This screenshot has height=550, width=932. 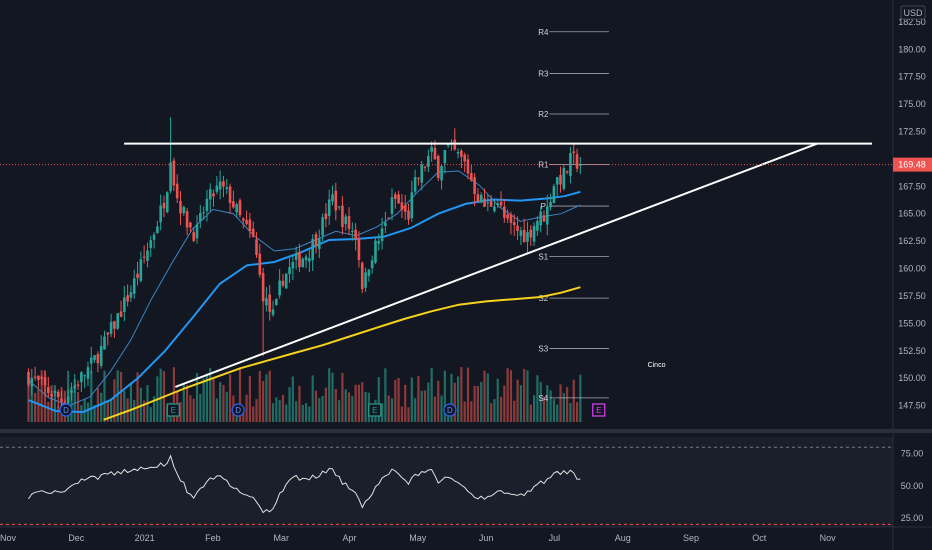 What do you see at coordinates (238, 410) in the screenshot?
I see `dividend-marker-label: D` at bounding box center [238, 410].